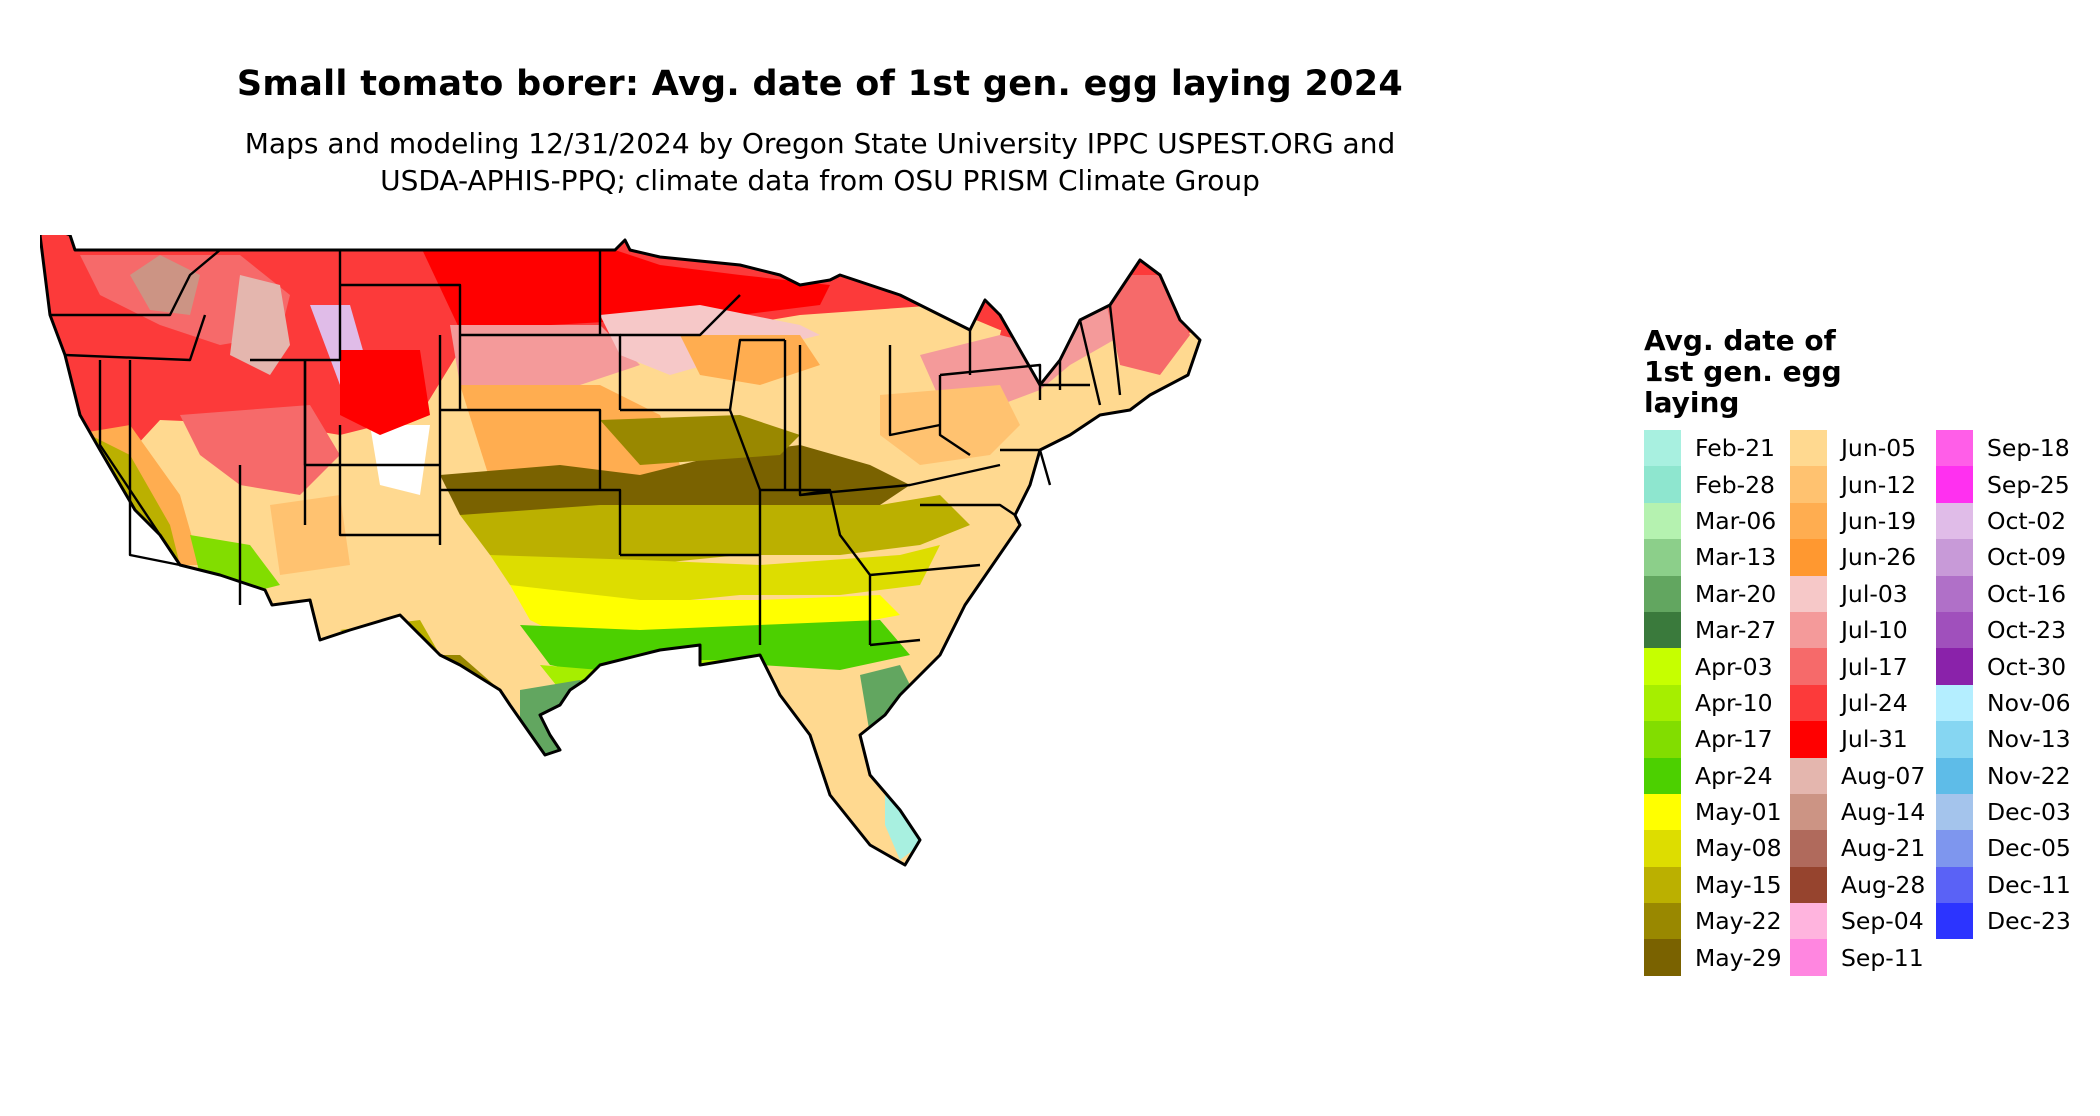 The width and height of the screenshot is (2100, 1116). Describe the element at coordinates (1736, 630) in the screenshot. I see `legend-label: Mar-27` at that location.